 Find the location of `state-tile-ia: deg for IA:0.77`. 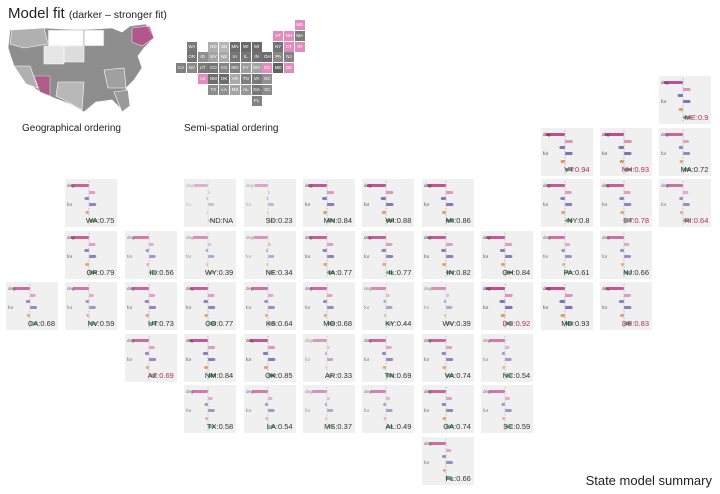

state-tile-ia: deg for IA:0.77 is located at coordinates (329, 254).